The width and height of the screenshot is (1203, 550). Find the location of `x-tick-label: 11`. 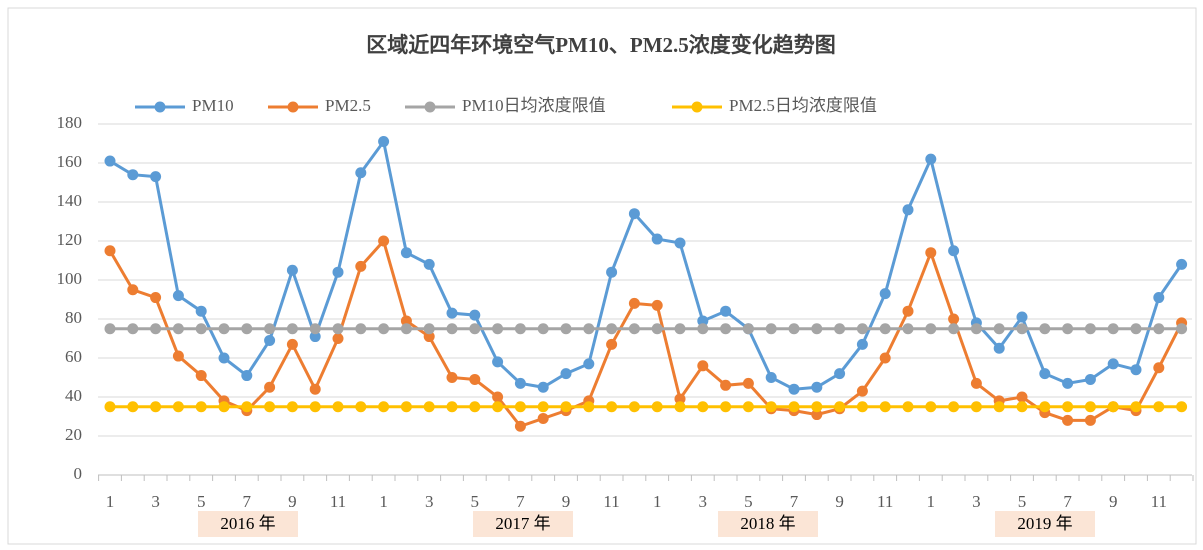

x-tick-label: 11 is located at coordinates (611, 501).